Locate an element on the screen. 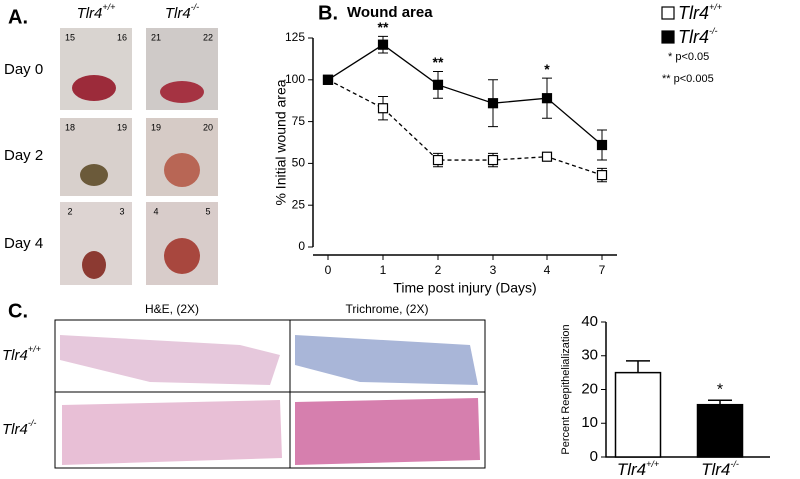 This screenshot has height=479, width=800. x-tick-label: 0 is located at coordinates (328, 270).